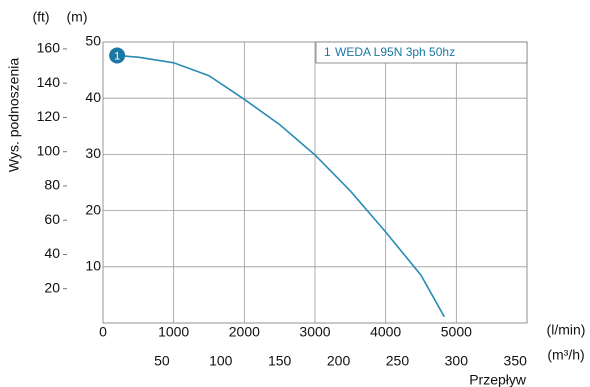 This screenshot has height=387, width=590. Describe the element at coordinates (52, 185) in the screenshot. I see `y2-tick-label: 80` at that location.